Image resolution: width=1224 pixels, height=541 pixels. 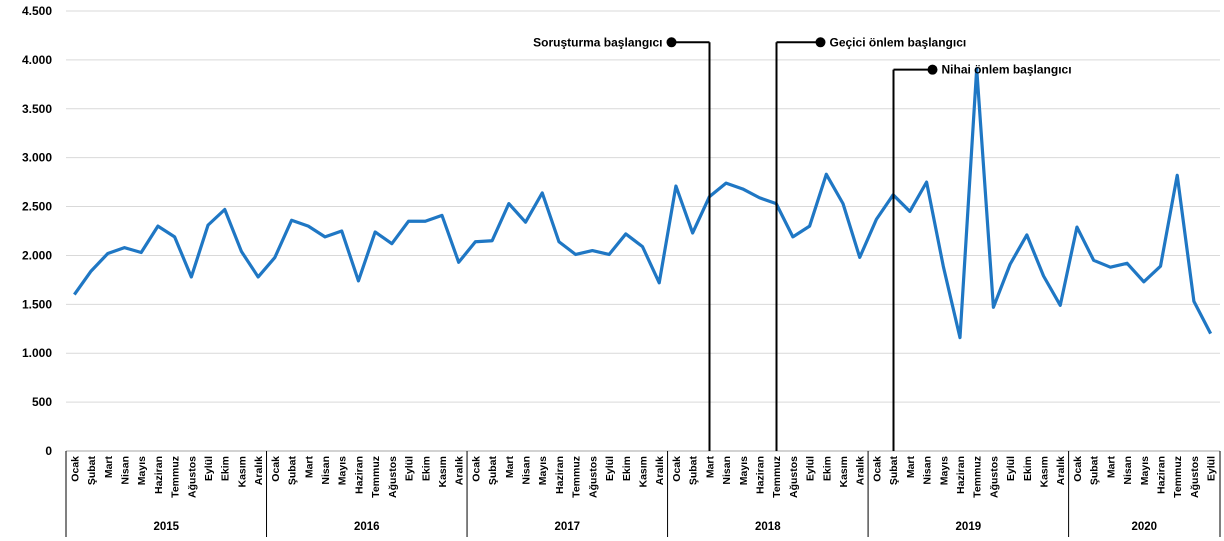 What do you see at coordinates (37, 11) in the screenshot?
I see `y-tick-label: 4.500` at bounding box center [37, 11].